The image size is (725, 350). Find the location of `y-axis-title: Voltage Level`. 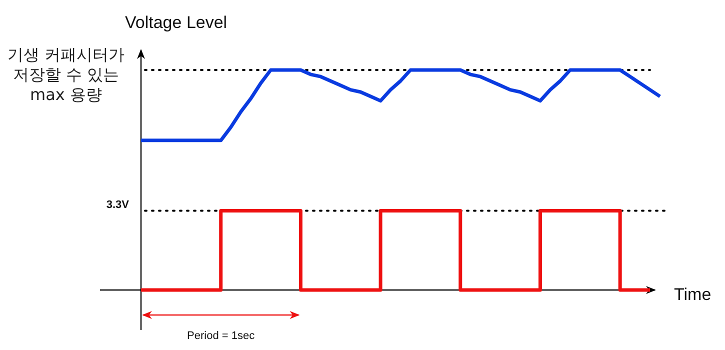

y-axis-title: Voltage Level is located at coordinates (176, 22).